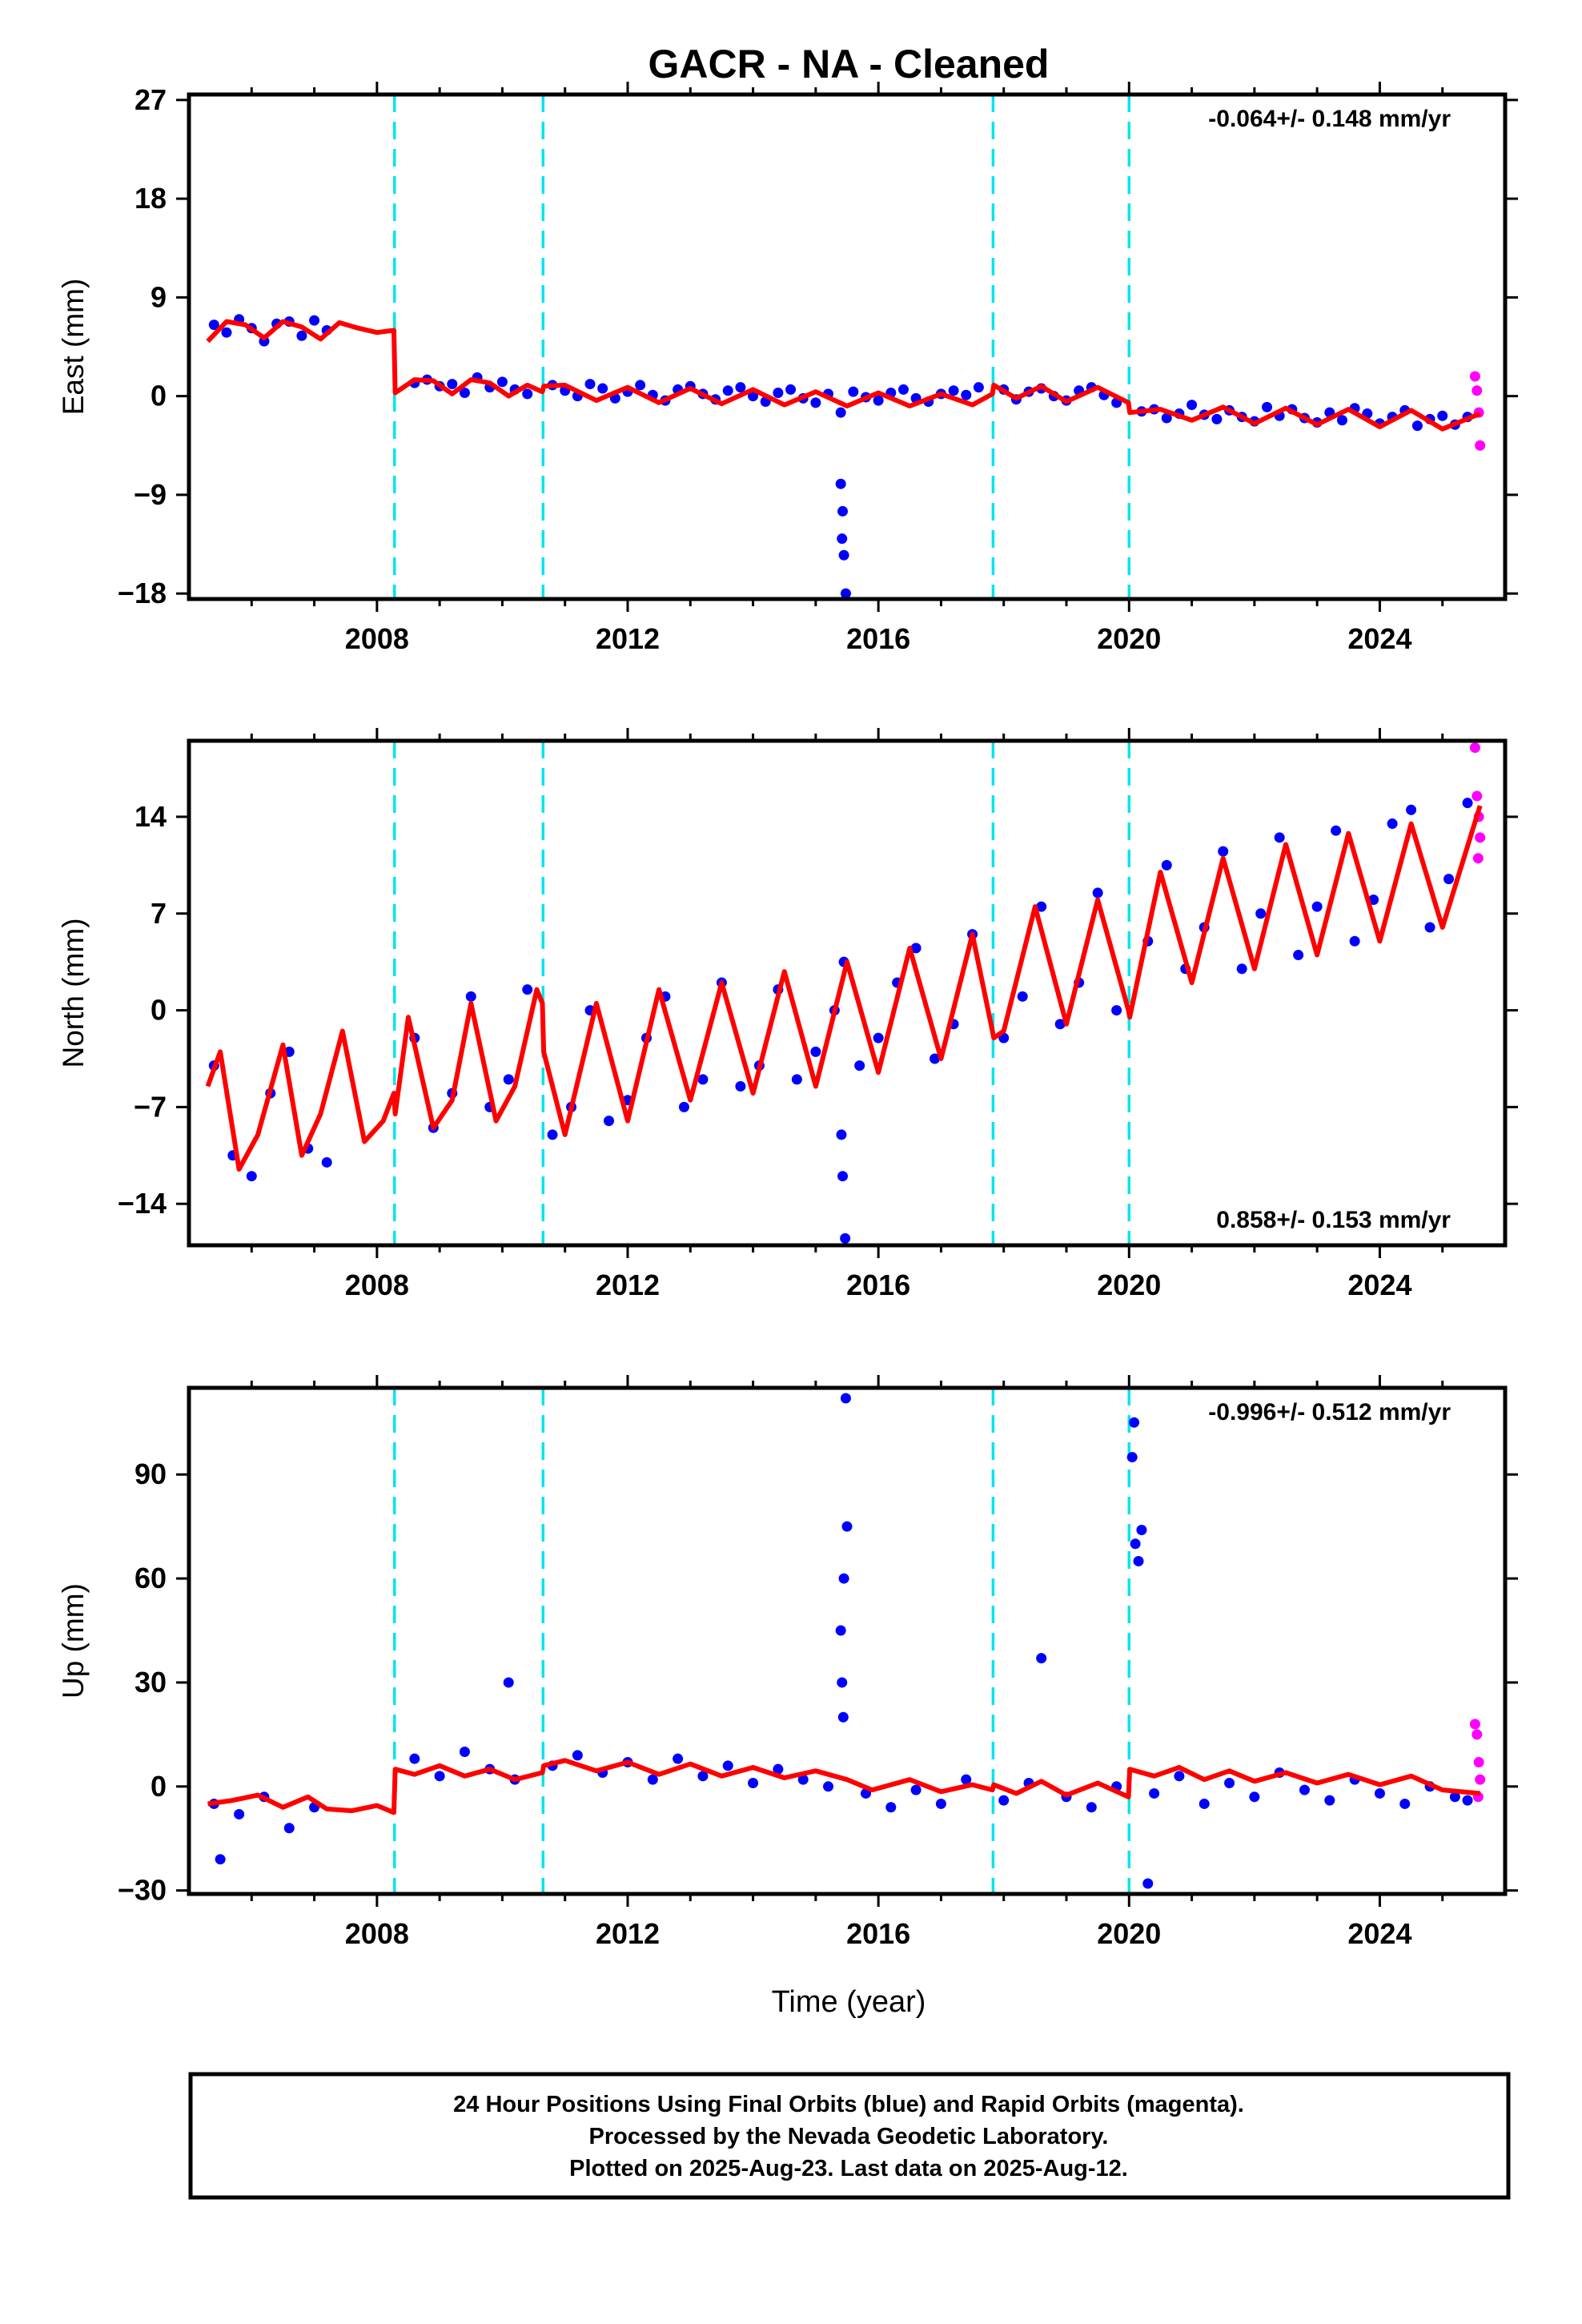 Image resolution: width=1582 pixels, height=2324 pixels. What do you see at coordinates (628, 638) in the screenshot?
I see `x-tick-label: 2012` at bounding box center [628, 638].